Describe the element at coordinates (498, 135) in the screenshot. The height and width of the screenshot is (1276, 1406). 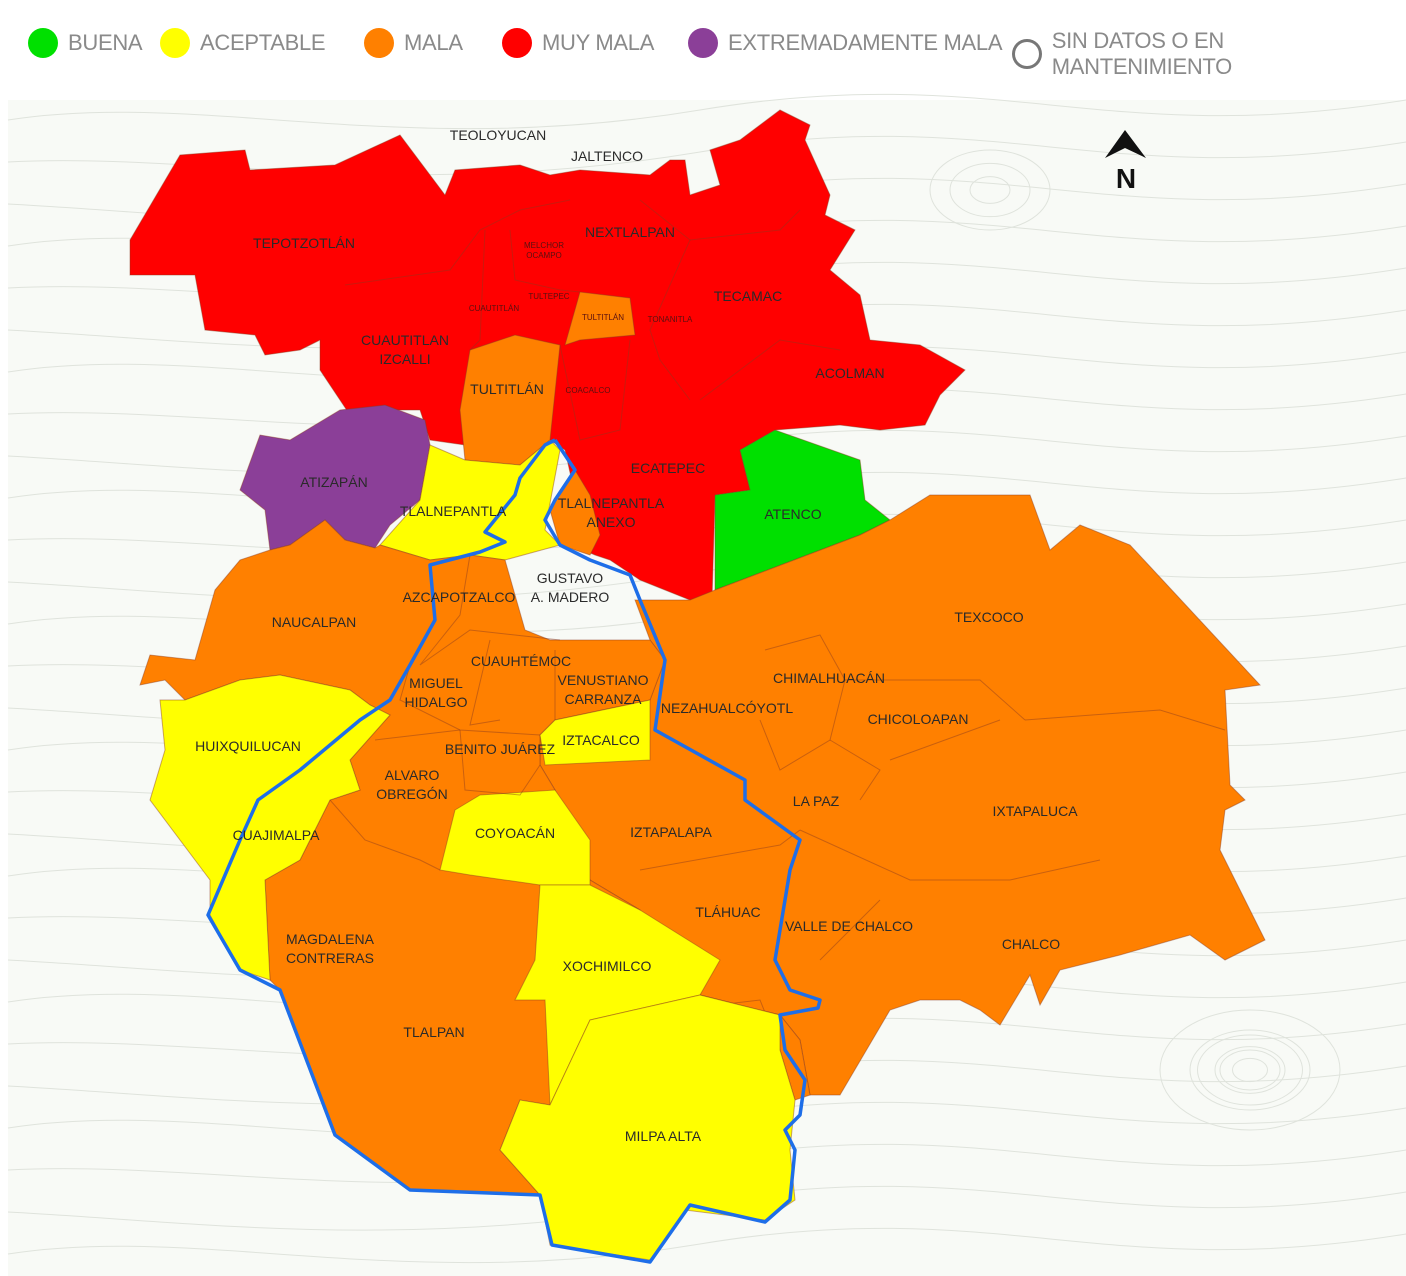
I see `municipality-label: TEOLOYUCAN` at that location.